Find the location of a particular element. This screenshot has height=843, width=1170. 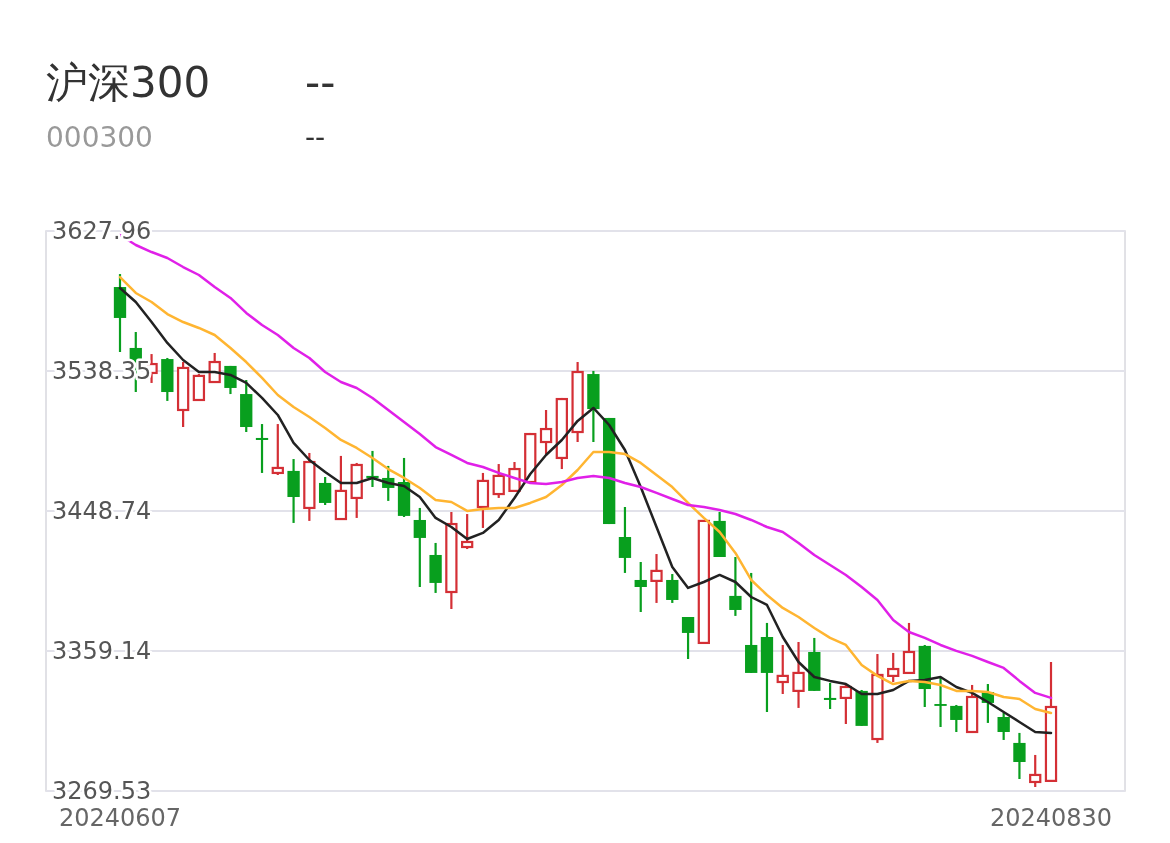

ytick: 3269.53 is located at coordinates (102, 791).